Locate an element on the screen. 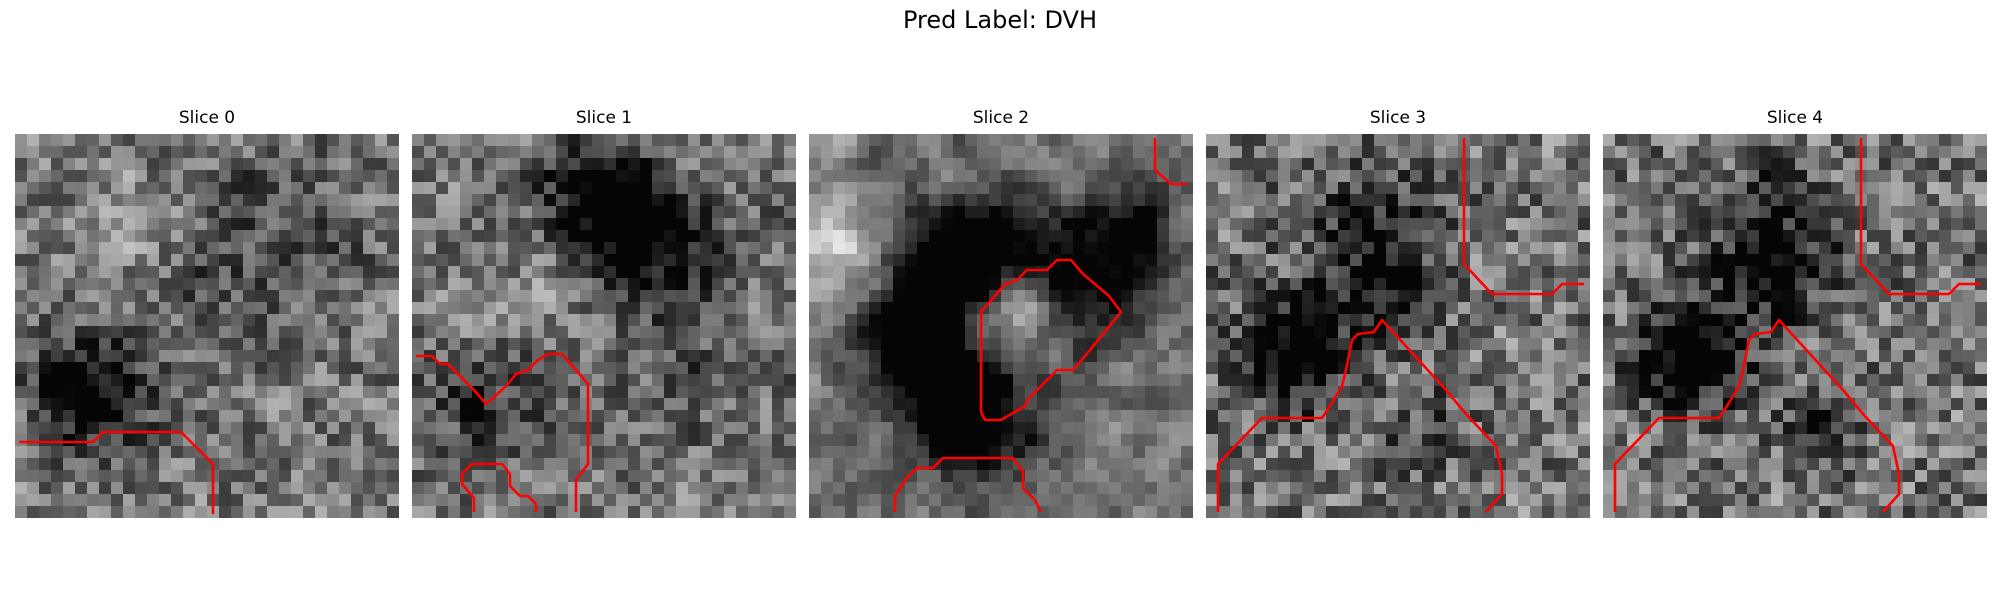 Image resolution: width=2000 pixels, height=600 pixels. slice-3-title: Slice 3 is located at coordinates (1398, 118).